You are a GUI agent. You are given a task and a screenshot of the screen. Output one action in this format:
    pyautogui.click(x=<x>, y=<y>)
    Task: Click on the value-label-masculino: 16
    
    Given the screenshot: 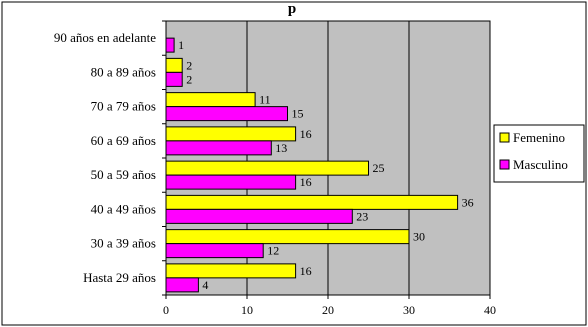 What is the action you would take?
    pyautogui.click(x=306, y=182)
    